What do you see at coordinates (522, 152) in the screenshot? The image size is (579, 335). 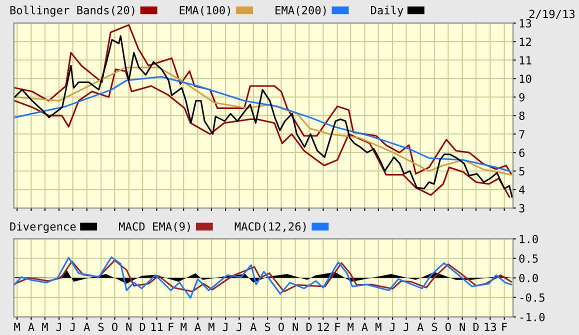 I see `y-tick-label: 6` at bounding box center [522, 152].